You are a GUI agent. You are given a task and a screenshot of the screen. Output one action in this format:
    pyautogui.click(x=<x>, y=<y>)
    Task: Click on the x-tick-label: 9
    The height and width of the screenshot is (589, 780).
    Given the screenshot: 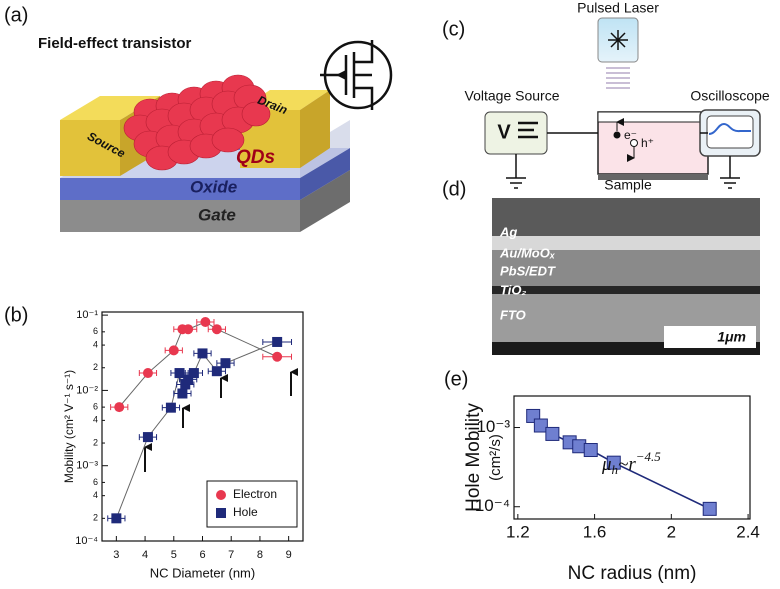 What is the action you would take?
    pyautogui.click(x=289, y=555)
    